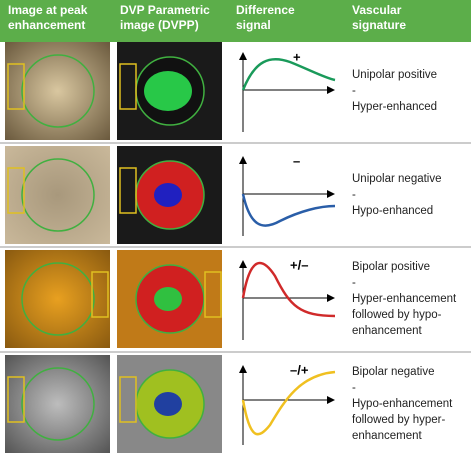  I want to click on column-title: image (DVPP), so click(159, 25).